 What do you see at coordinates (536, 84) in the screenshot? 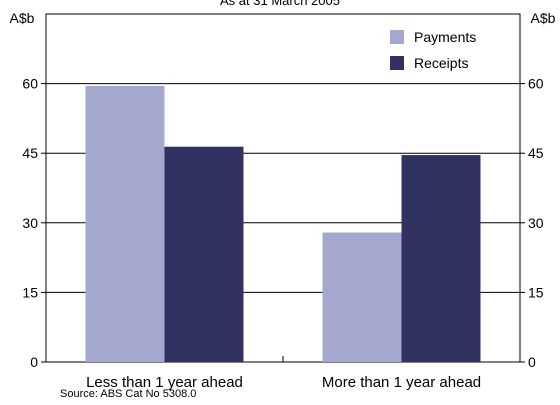
I see `y-tick-label-right: 60` at bounding box center [536, 84].